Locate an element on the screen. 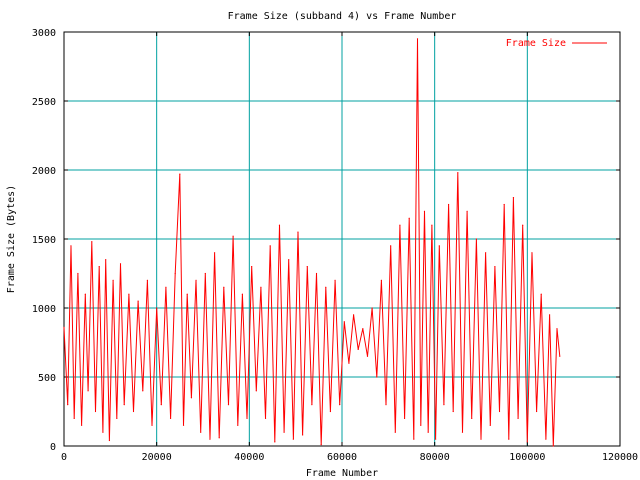  x-tick-label: 0 is located at coordinates (64, 457).